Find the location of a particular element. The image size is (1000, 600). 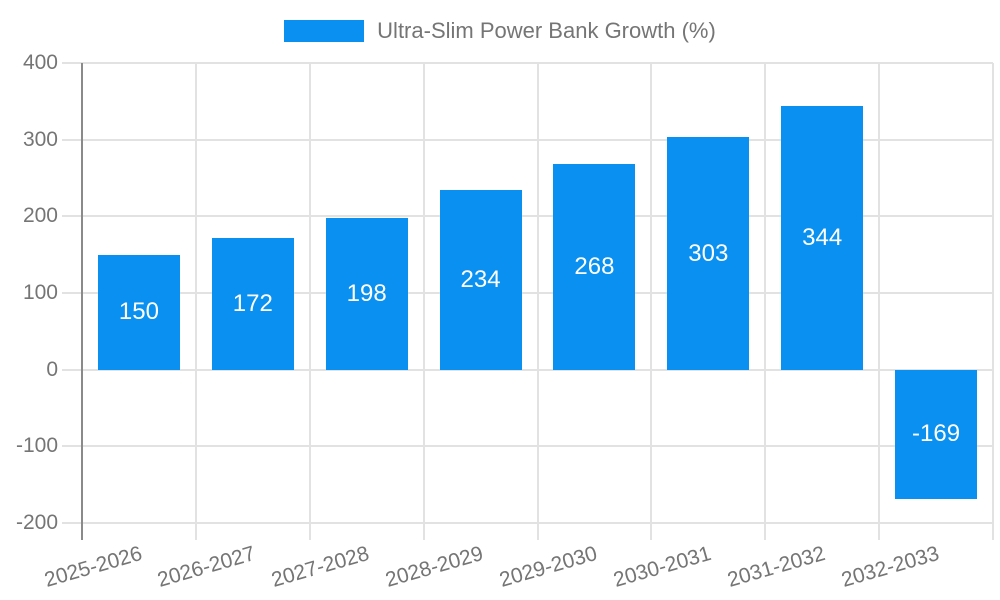

y-axis-line is located at coordinates (82, 301).